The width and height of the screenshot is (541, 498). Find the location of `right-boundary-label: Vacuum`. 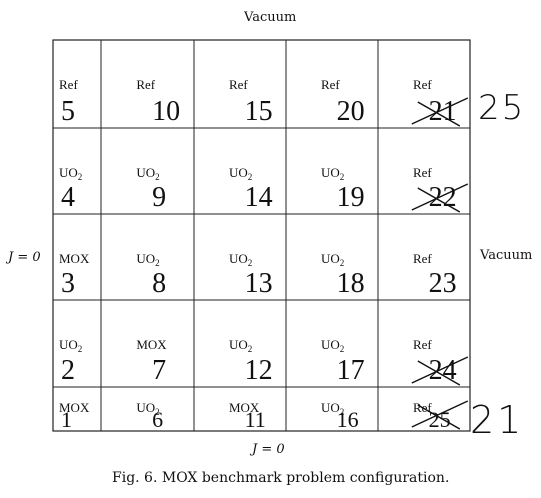

right-boundary-label: Vacuum is located at coordinates (506, 255).